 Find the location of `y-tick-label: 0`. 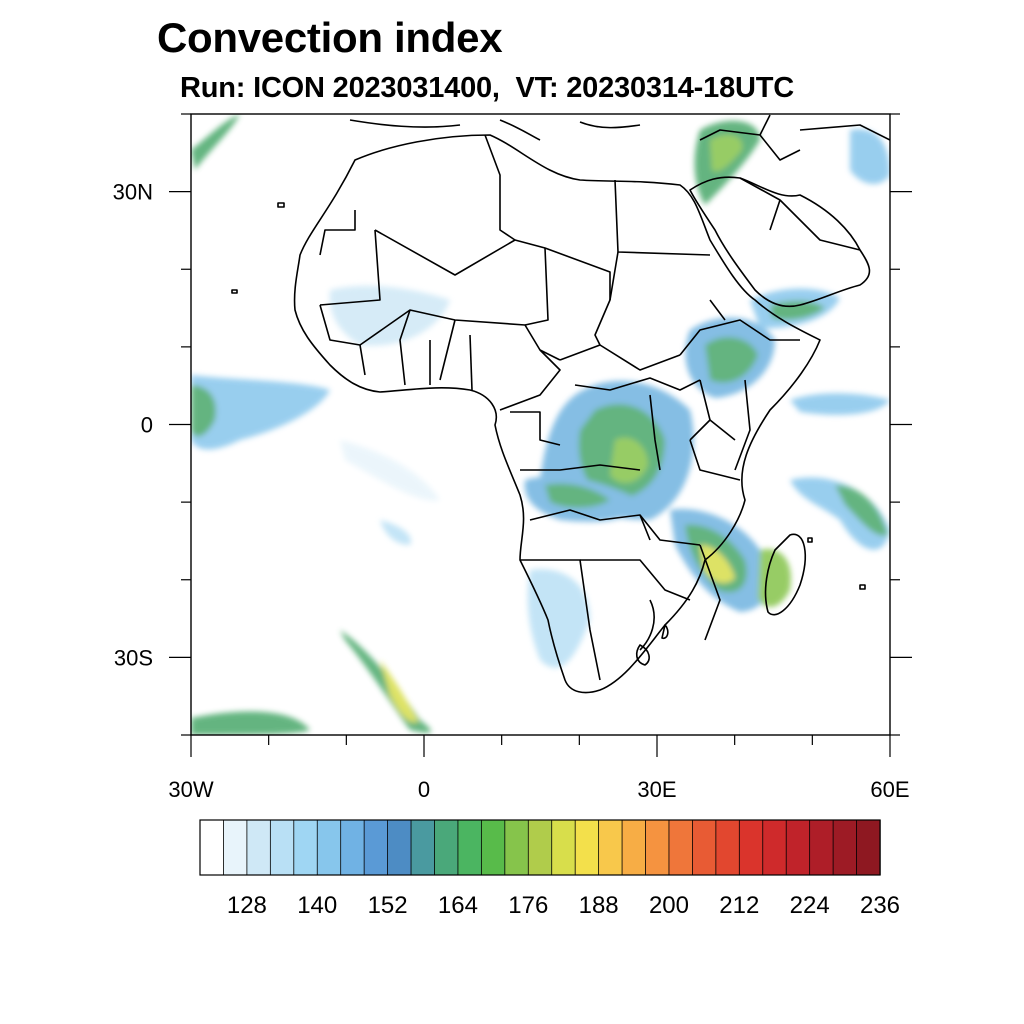

y-tick-label: 0 is located at coordinates (147, 425).